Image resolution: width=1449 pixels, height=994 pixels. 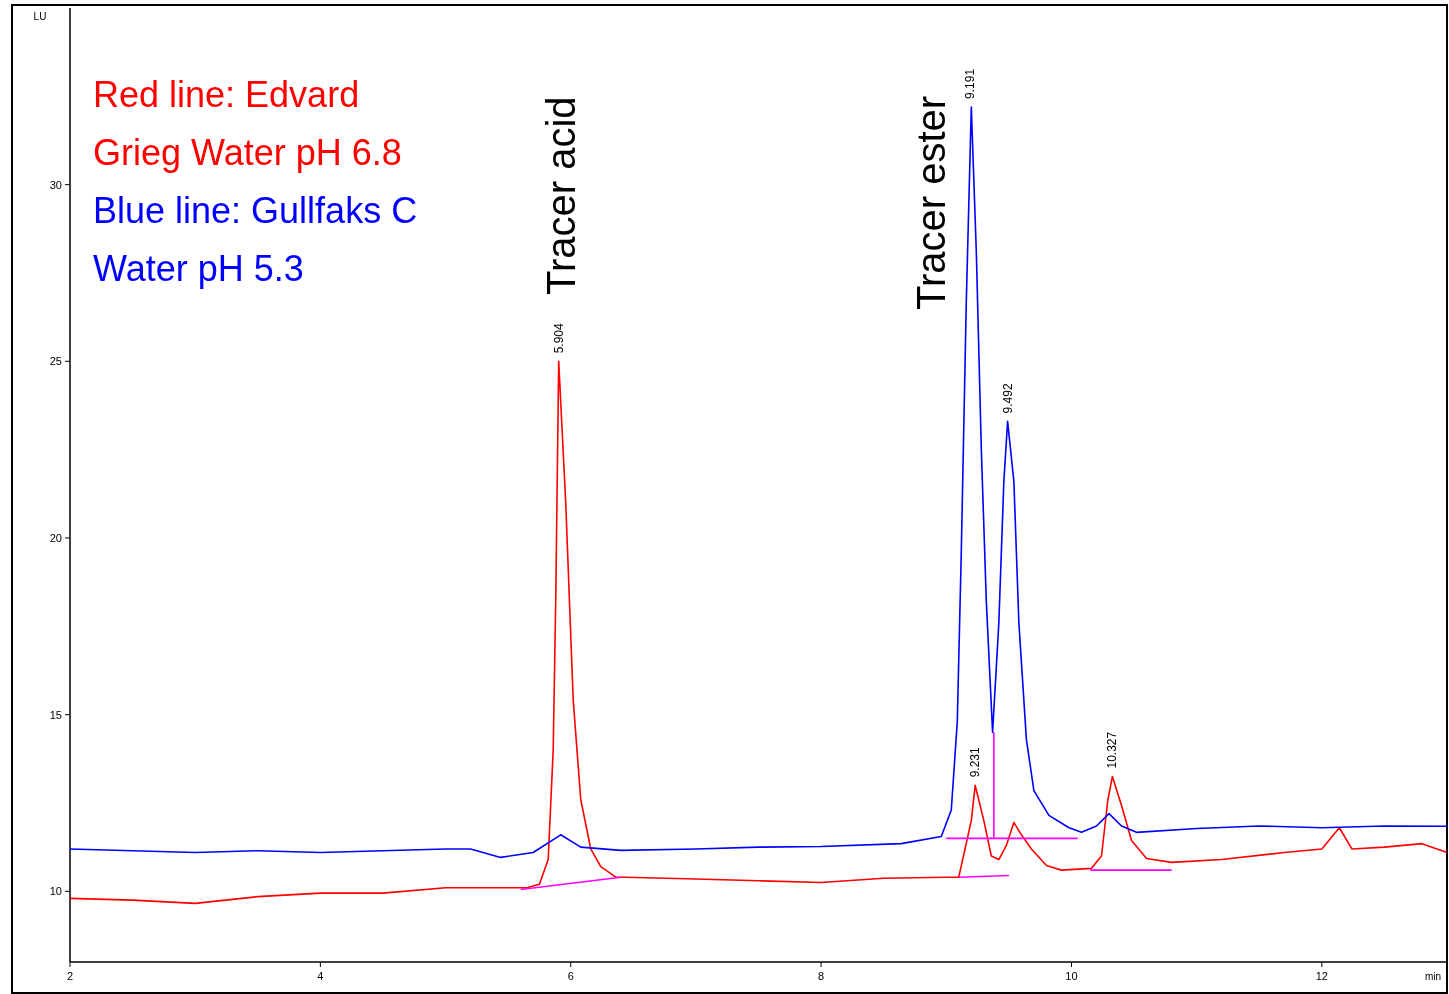 I want to click on annotation: Tracer ester, so click(x=931, y=202).